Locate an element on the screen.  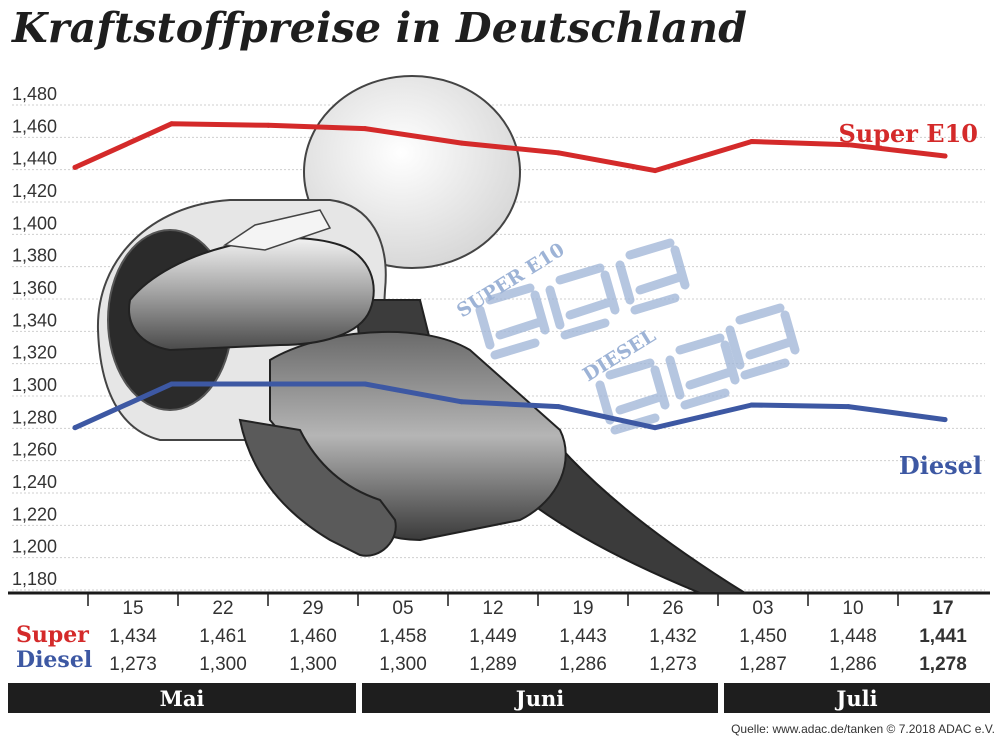
y-tick-label: 1,300 is located at coordinates (34, 385).